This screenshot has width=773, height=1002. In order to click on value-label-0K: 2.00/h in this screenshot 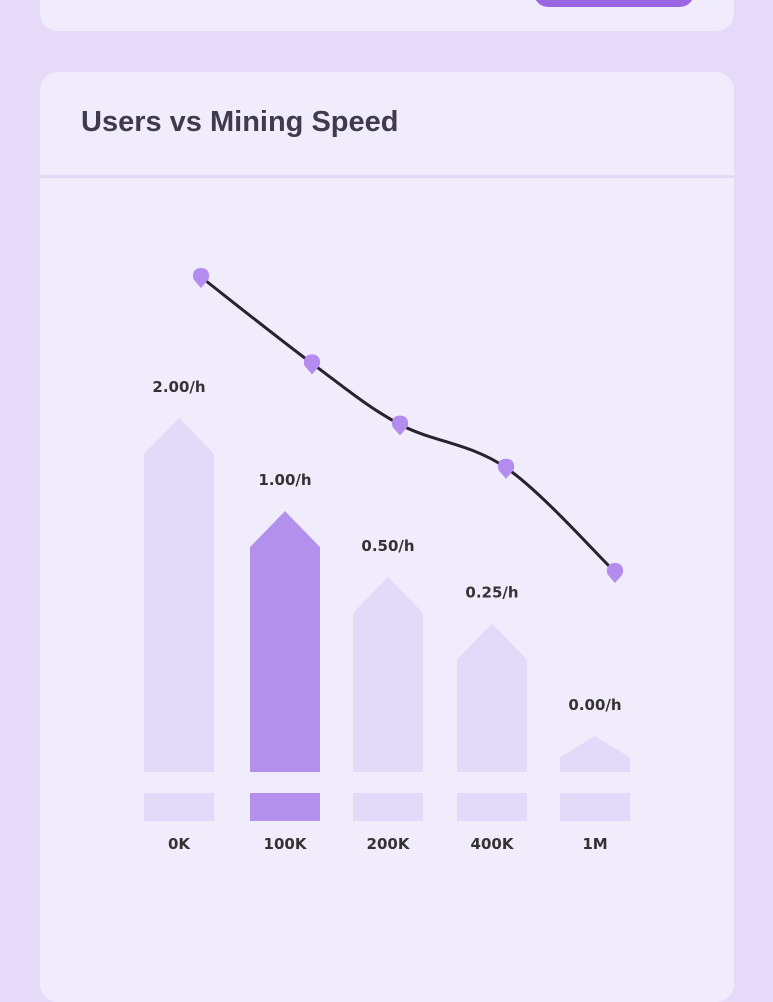, I will do `click(178, 387)`.